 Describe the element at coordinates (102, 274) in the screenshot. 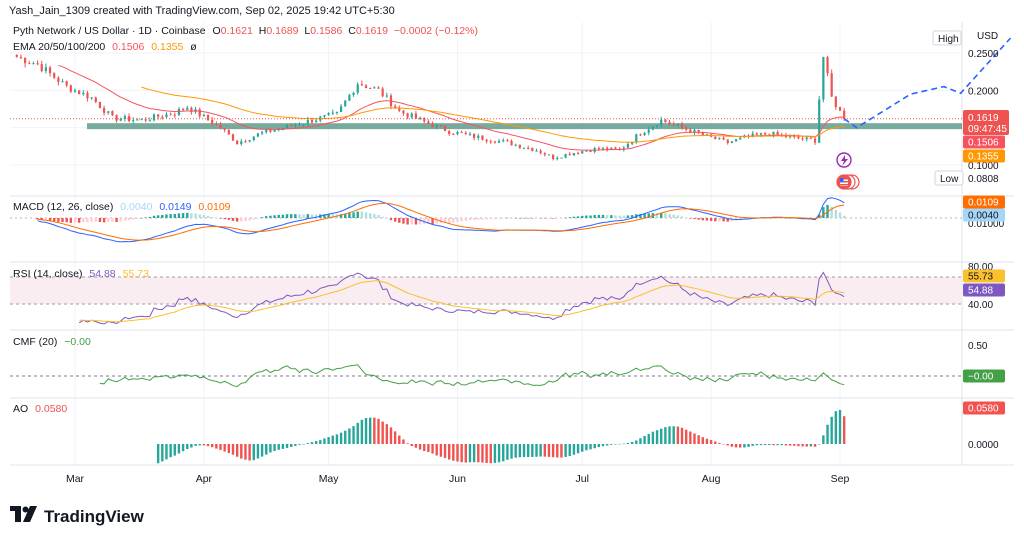

I see `rsi-value: 54.88` at that location.